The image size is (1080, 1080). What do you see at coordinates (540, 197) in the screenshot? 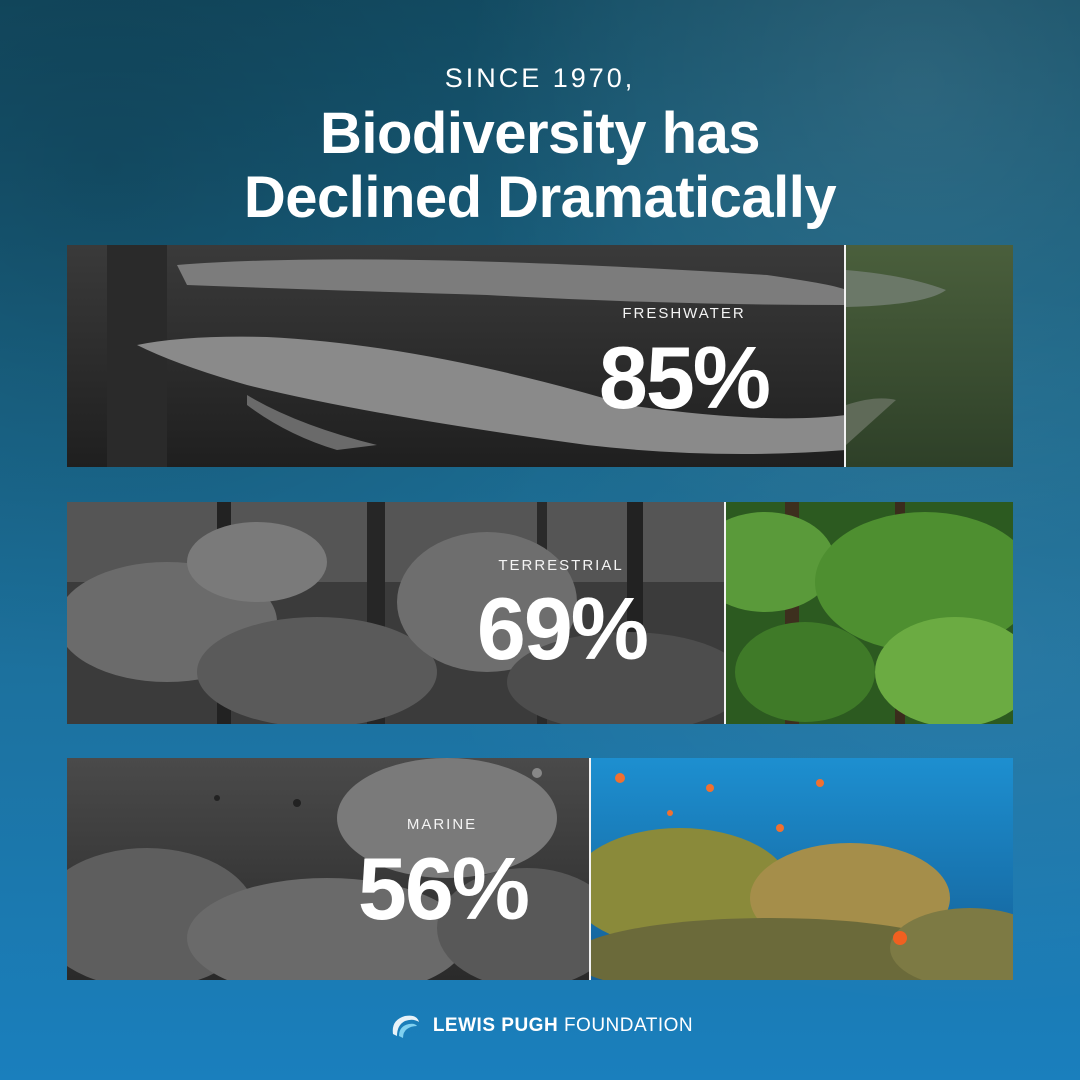
I see `headline-line-2: Declined Dramatically` at bounding box center [540, 197].